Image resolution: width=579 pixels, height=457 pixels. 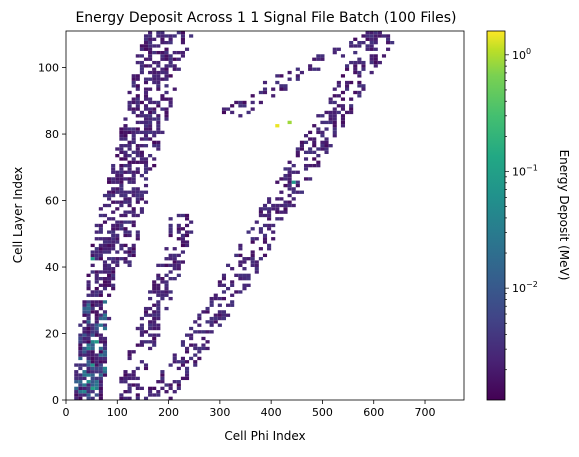 I want to click on x-tick-label: 200, so click(x=168, y=412).